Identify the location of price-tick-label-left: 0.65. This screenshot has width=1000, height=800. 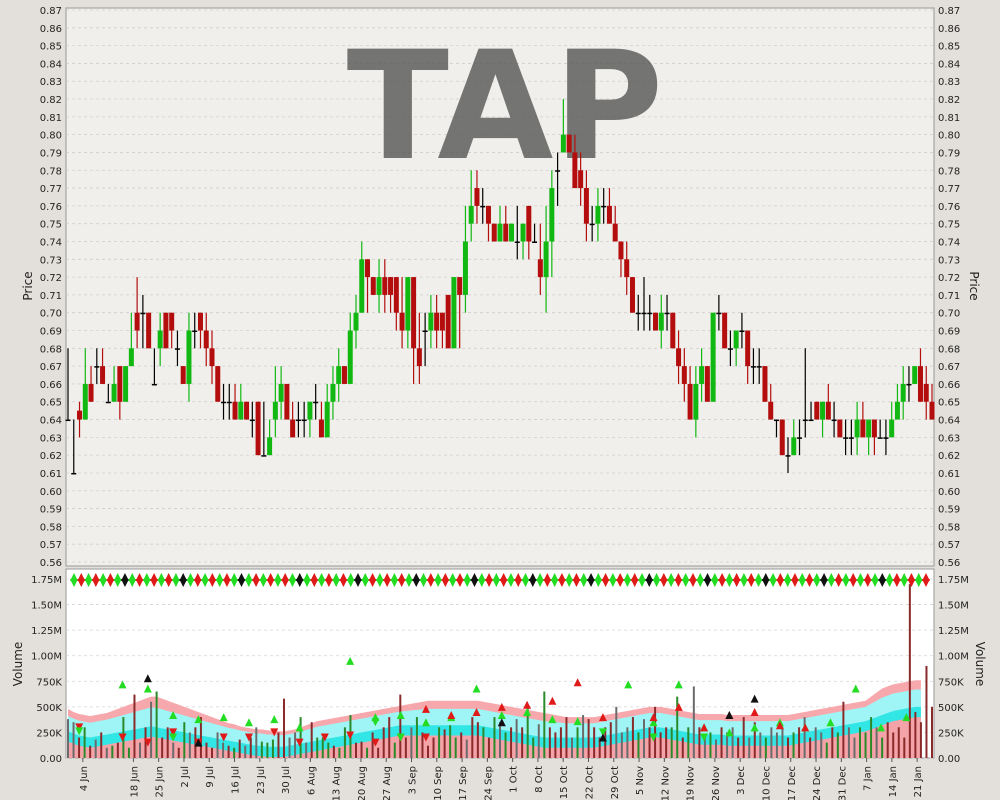
(51, 403).